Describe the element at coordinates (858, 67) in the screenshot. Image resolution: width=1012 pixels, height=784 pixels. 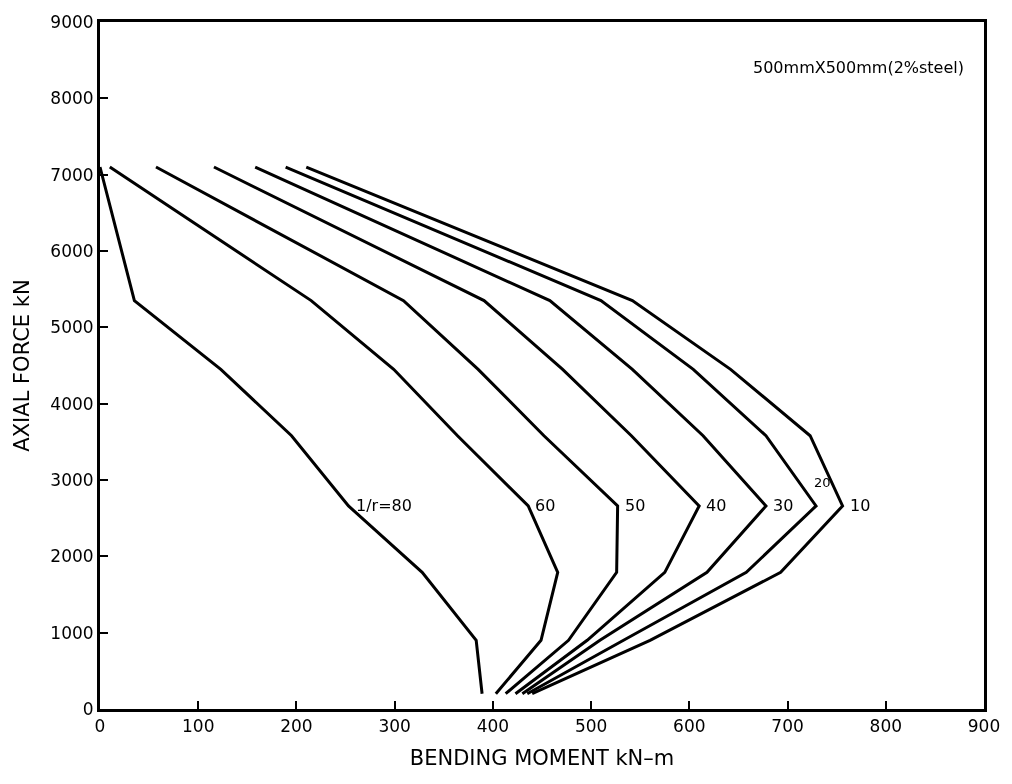
I see `annotation: 500mmX500mm(2%steel)` at that location.